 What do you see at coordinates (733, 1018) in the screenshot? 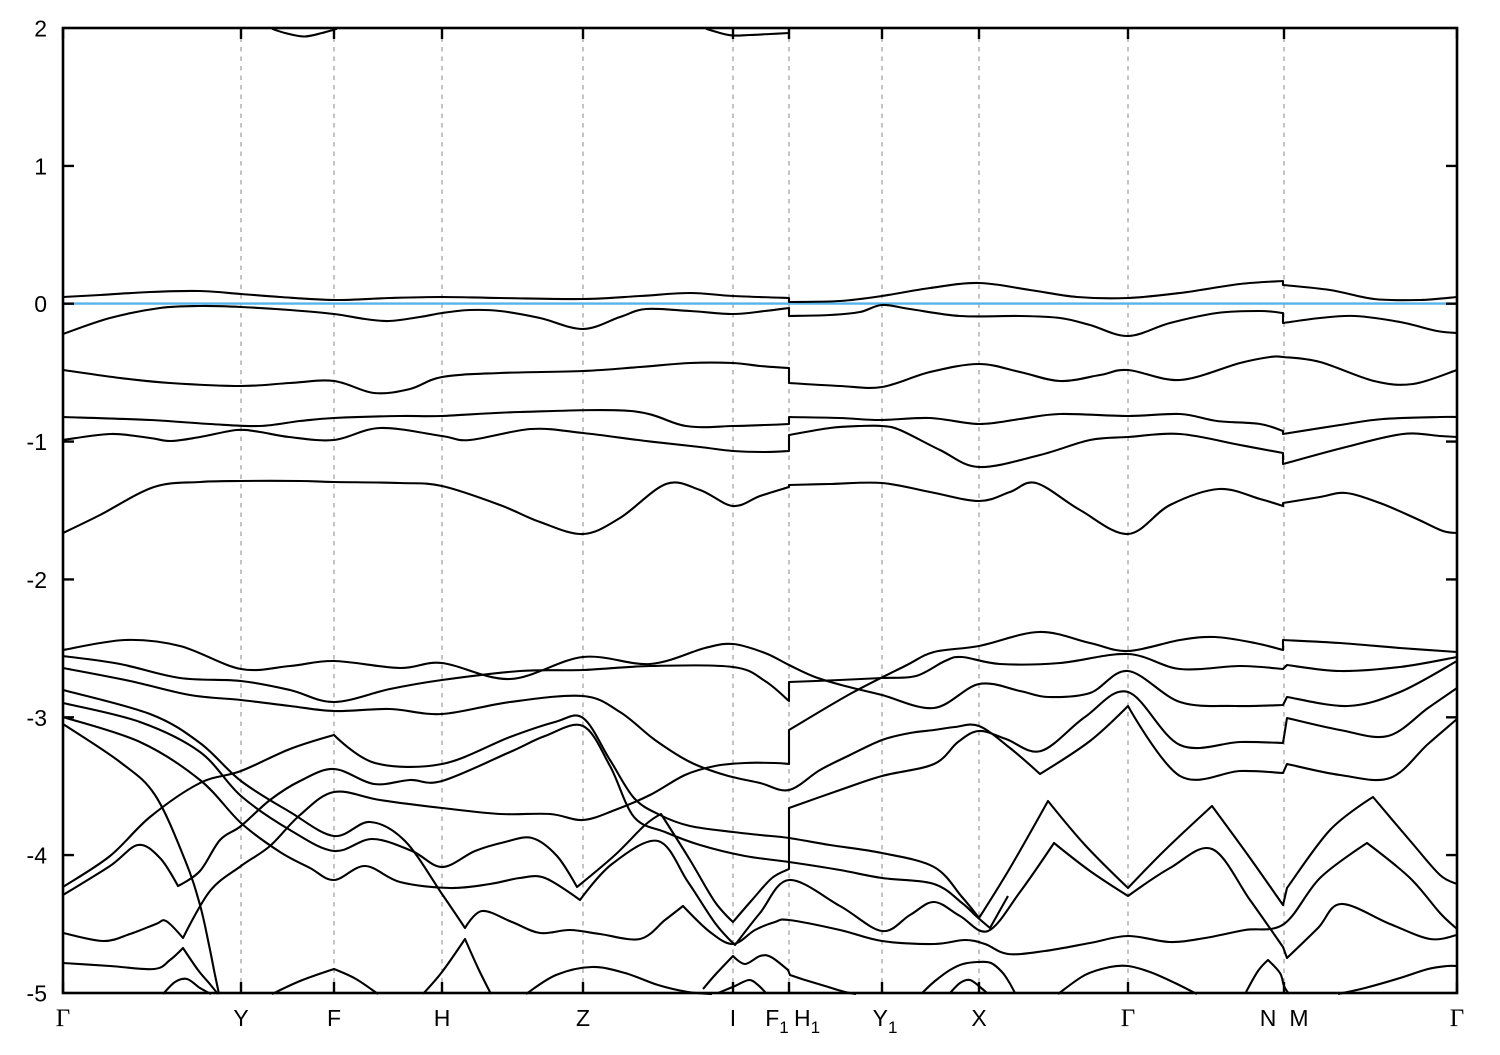
I see `svg-text: I` at bounding box center [733, 1018].